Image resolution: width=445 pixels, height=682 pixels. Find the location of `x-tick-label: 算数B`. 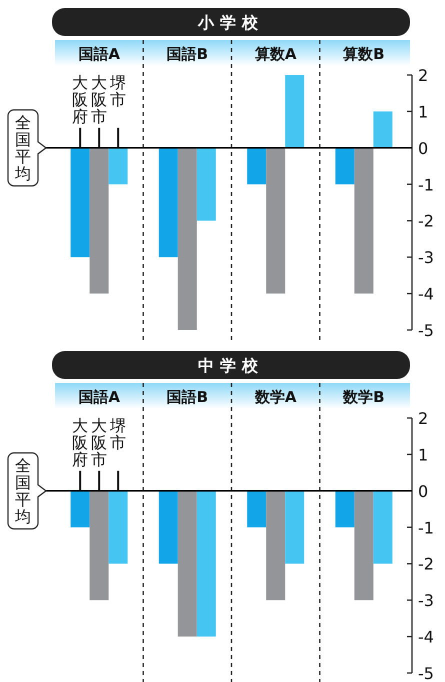

x-tick-label: 算数B is located at coordinates (363, 54).